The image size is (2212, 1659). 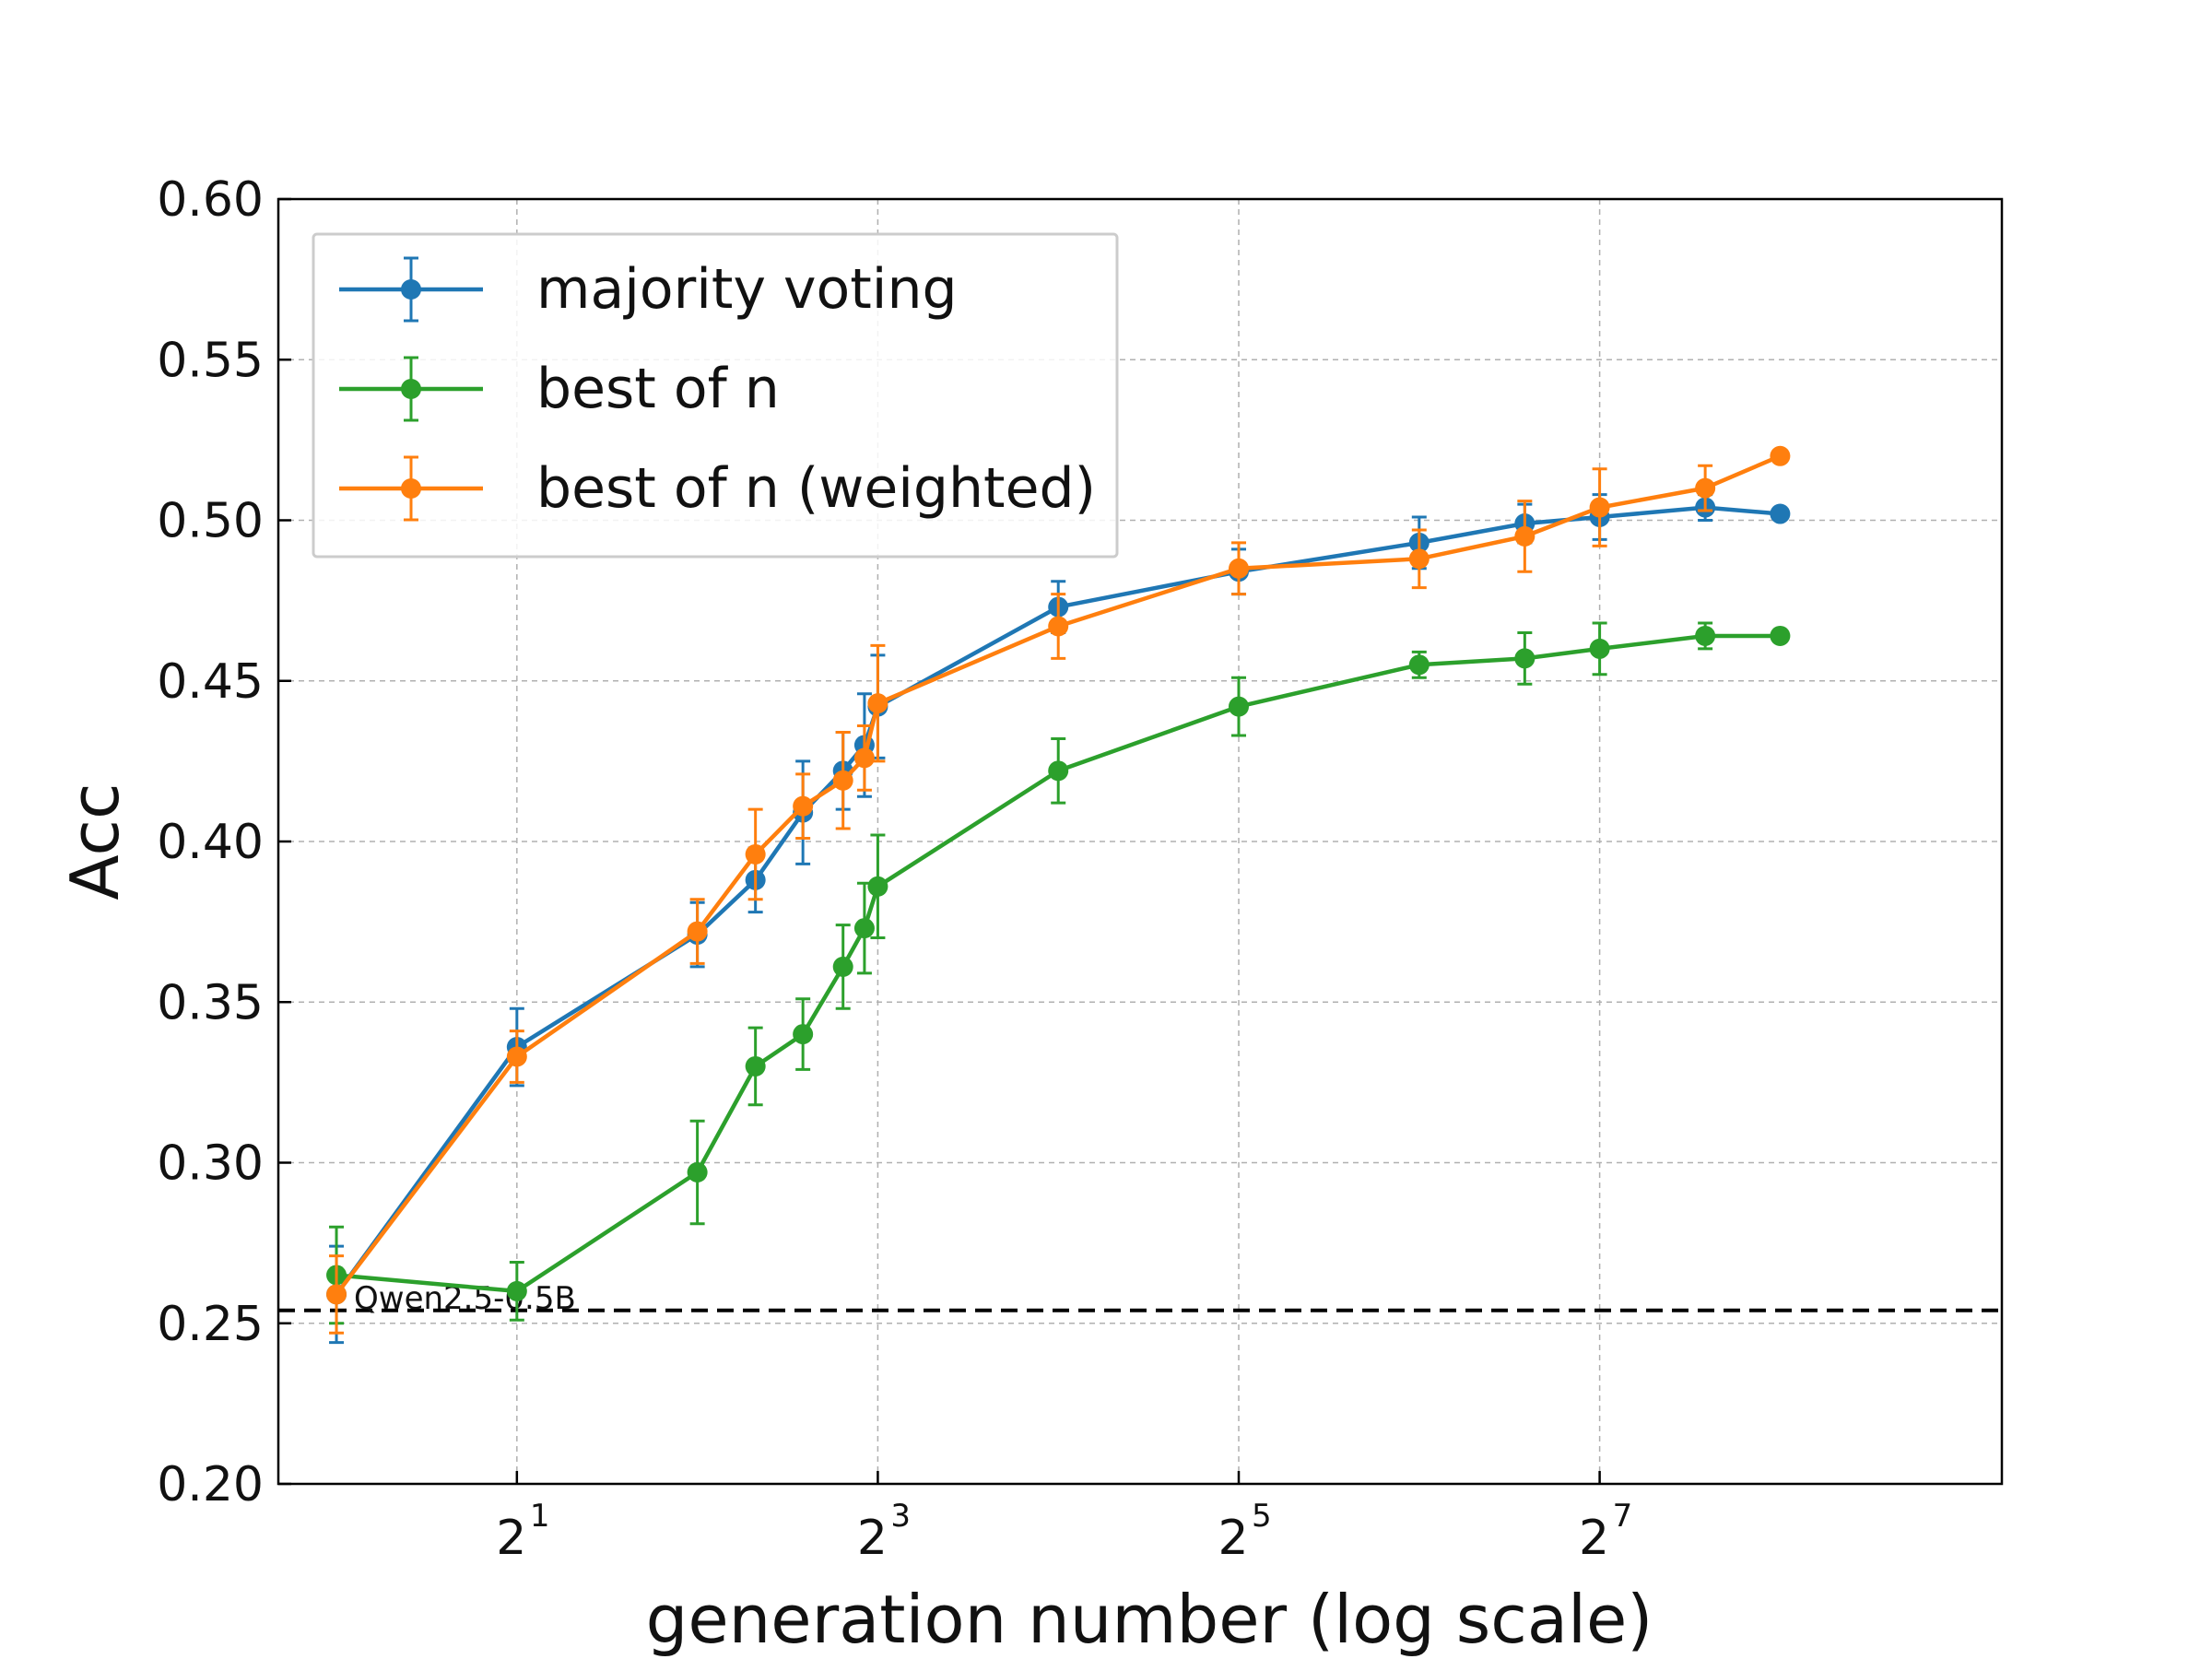 I want to click on x-tick-exponent: 7, so click(x=1623, y=1516).